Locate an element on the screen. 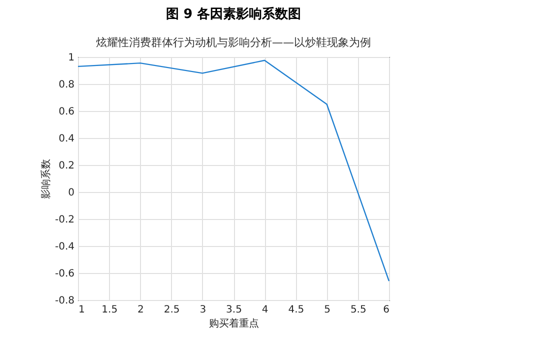 The width and height of the screenshot is (534, 349). chart-title: 图 9 各因素影响系数图 is located at coordinates (234, 14).